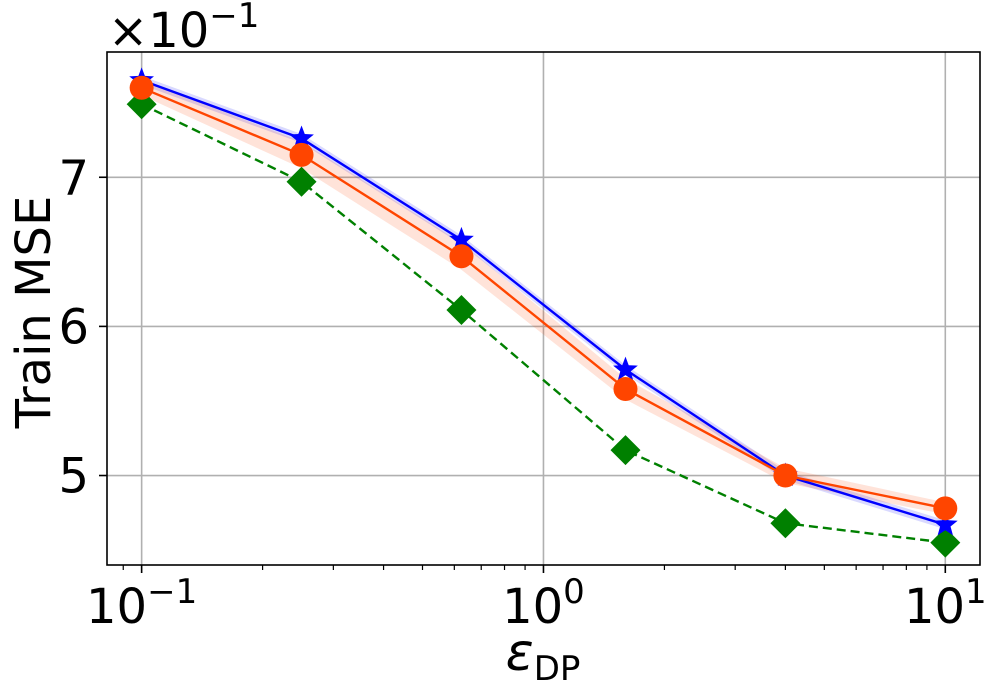 The height and width of the screenshot is (691, 997). I want to click on x-tick-label: 10⁰, so click(543, 603).